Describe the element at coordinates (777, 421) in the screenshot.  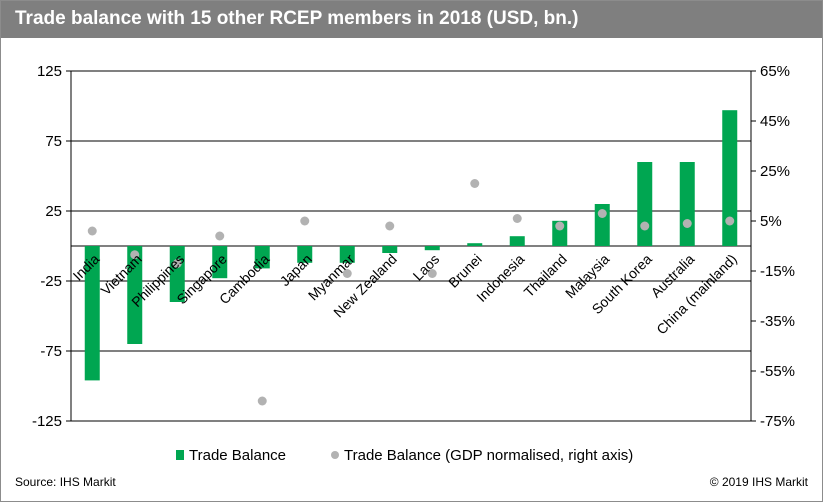
I see `right-tick-label: -75%` at that location.